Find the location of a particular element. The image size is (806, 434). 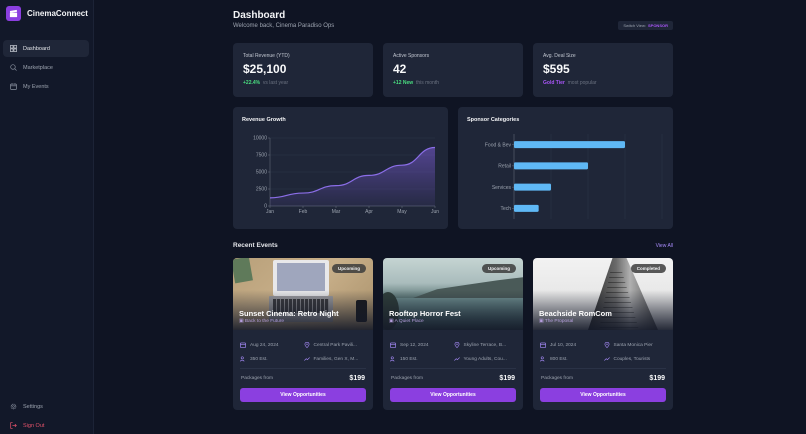

stat-value: $25,100 is located at coordinates (265, 69).